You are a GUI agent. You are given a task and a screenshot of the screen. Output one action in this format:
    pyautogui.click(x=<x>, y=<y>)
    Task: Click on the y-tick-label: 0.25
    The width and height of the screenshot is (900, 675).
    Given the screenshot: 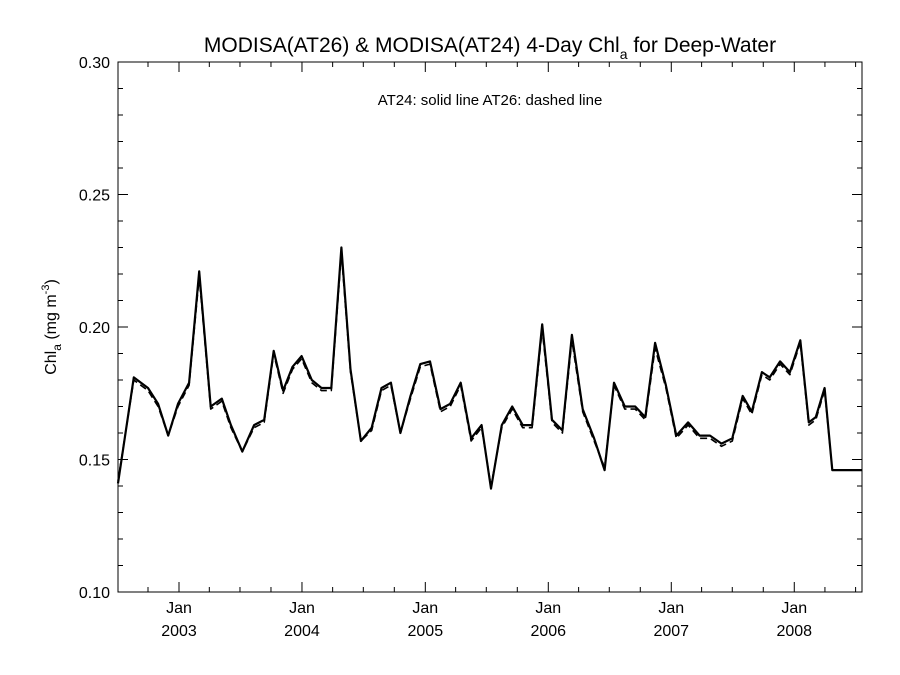 What is the action you would take?
    pyautogui.click(x=94, y=196)
    